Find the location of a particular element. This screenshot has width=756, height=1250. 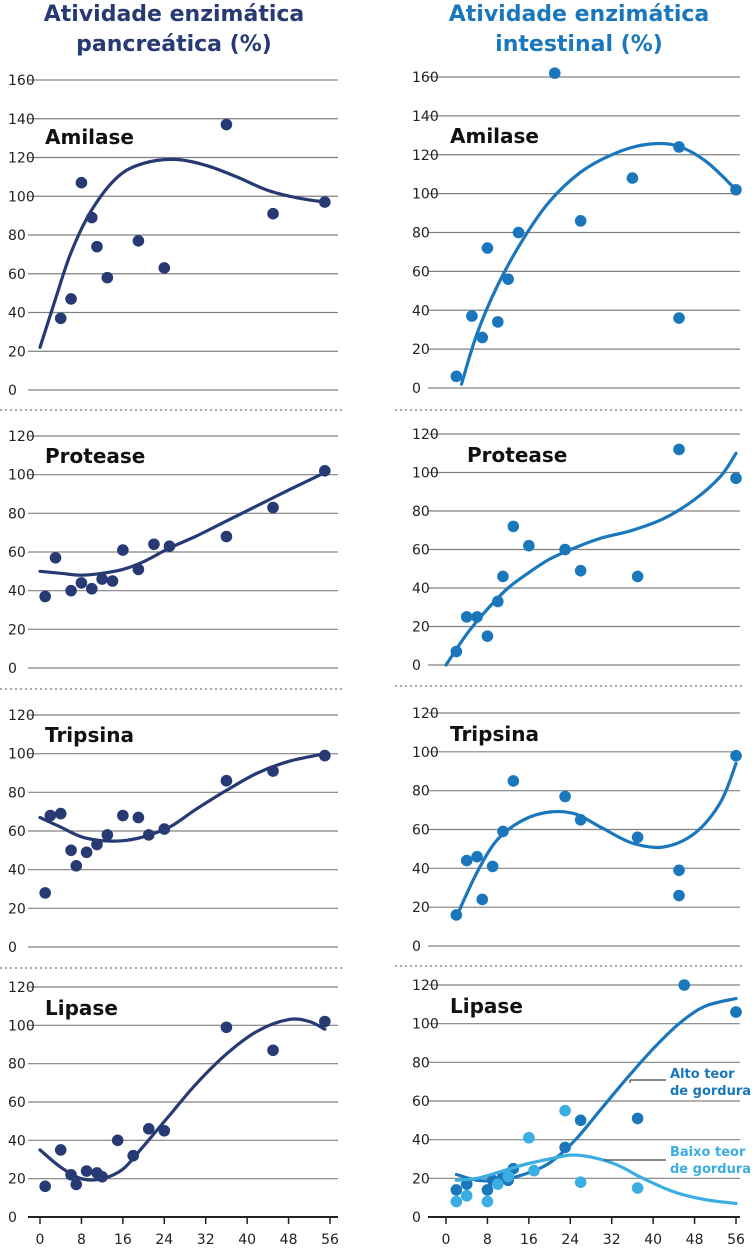

pancreatic-title-line2: pancreática (%) is located at coordinates (174, 44).